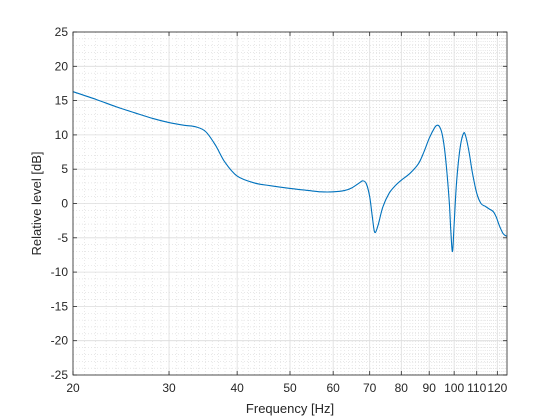 This screenshot has width=560, height=420. I want to click on y-tick-label: -10, so click(60, 272).